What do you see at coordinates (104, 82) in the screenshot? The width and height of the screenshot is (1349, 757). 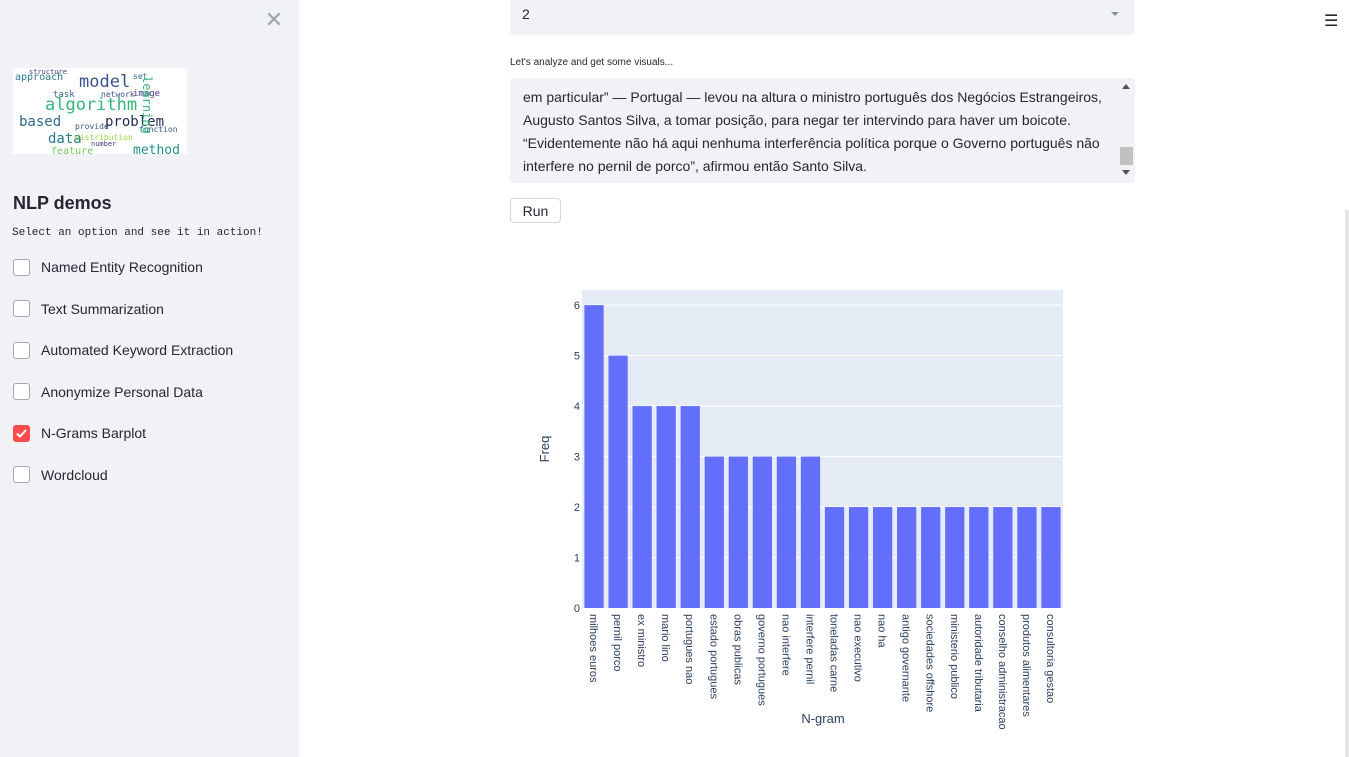 I see `logo-word: model` at bounding box center [104, 82].